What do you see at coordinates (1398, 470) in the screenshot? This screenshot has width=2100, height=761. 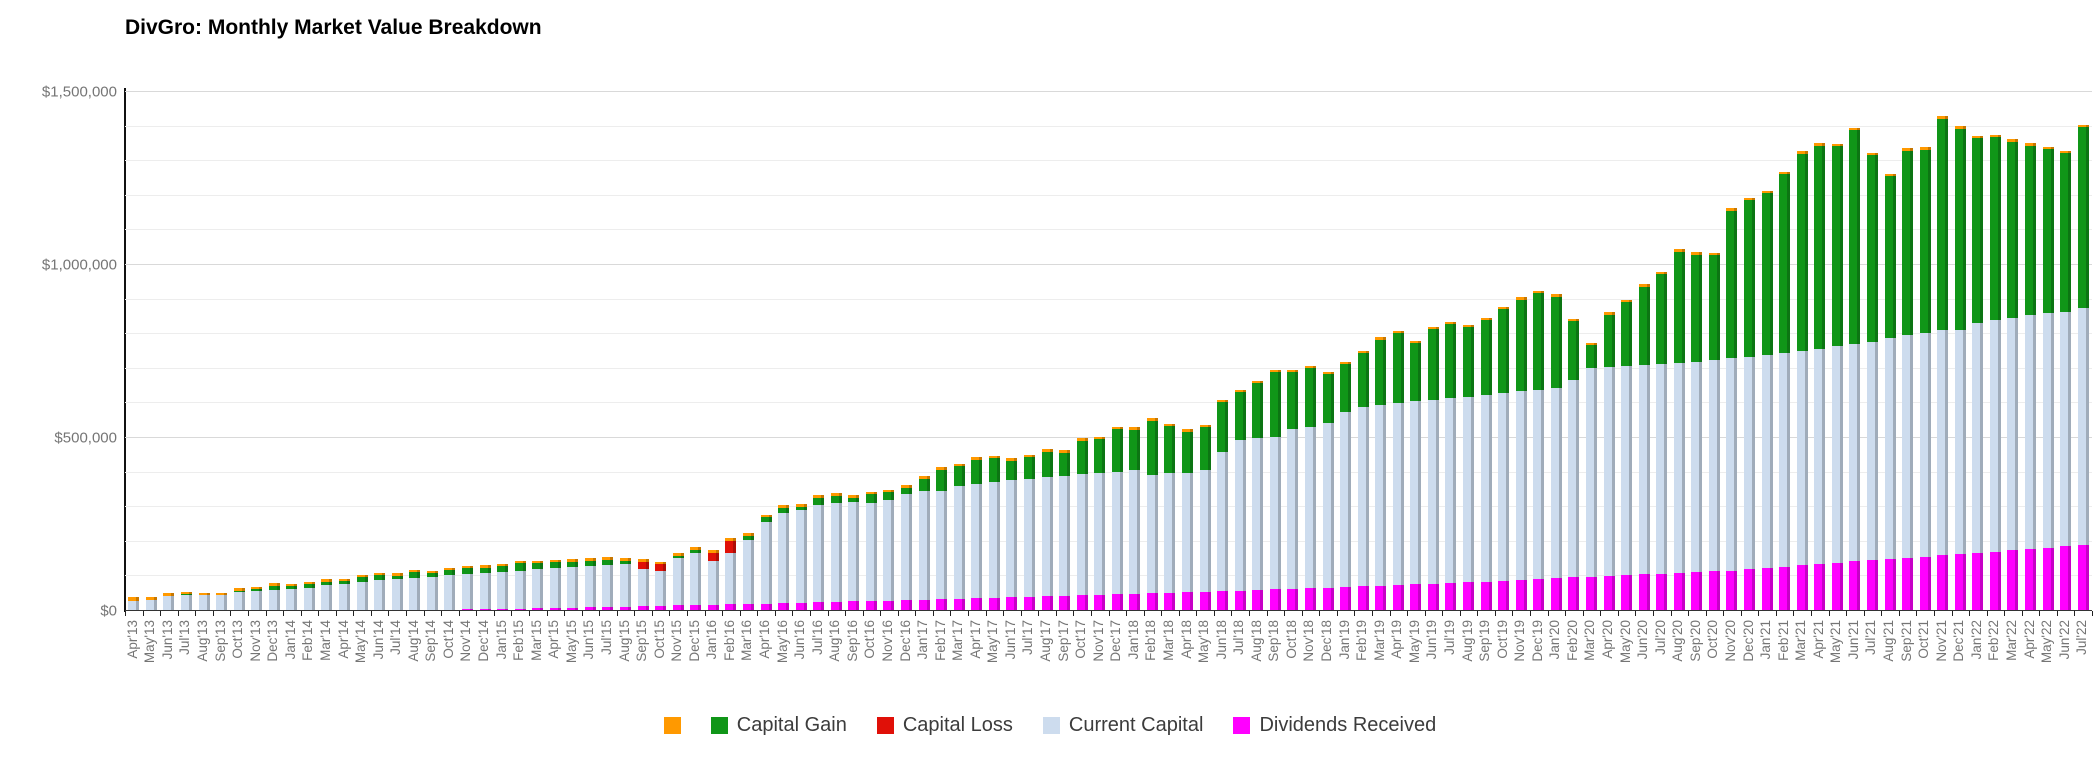 I see `bar-Apr'19` at bounding box center [1398, 470].